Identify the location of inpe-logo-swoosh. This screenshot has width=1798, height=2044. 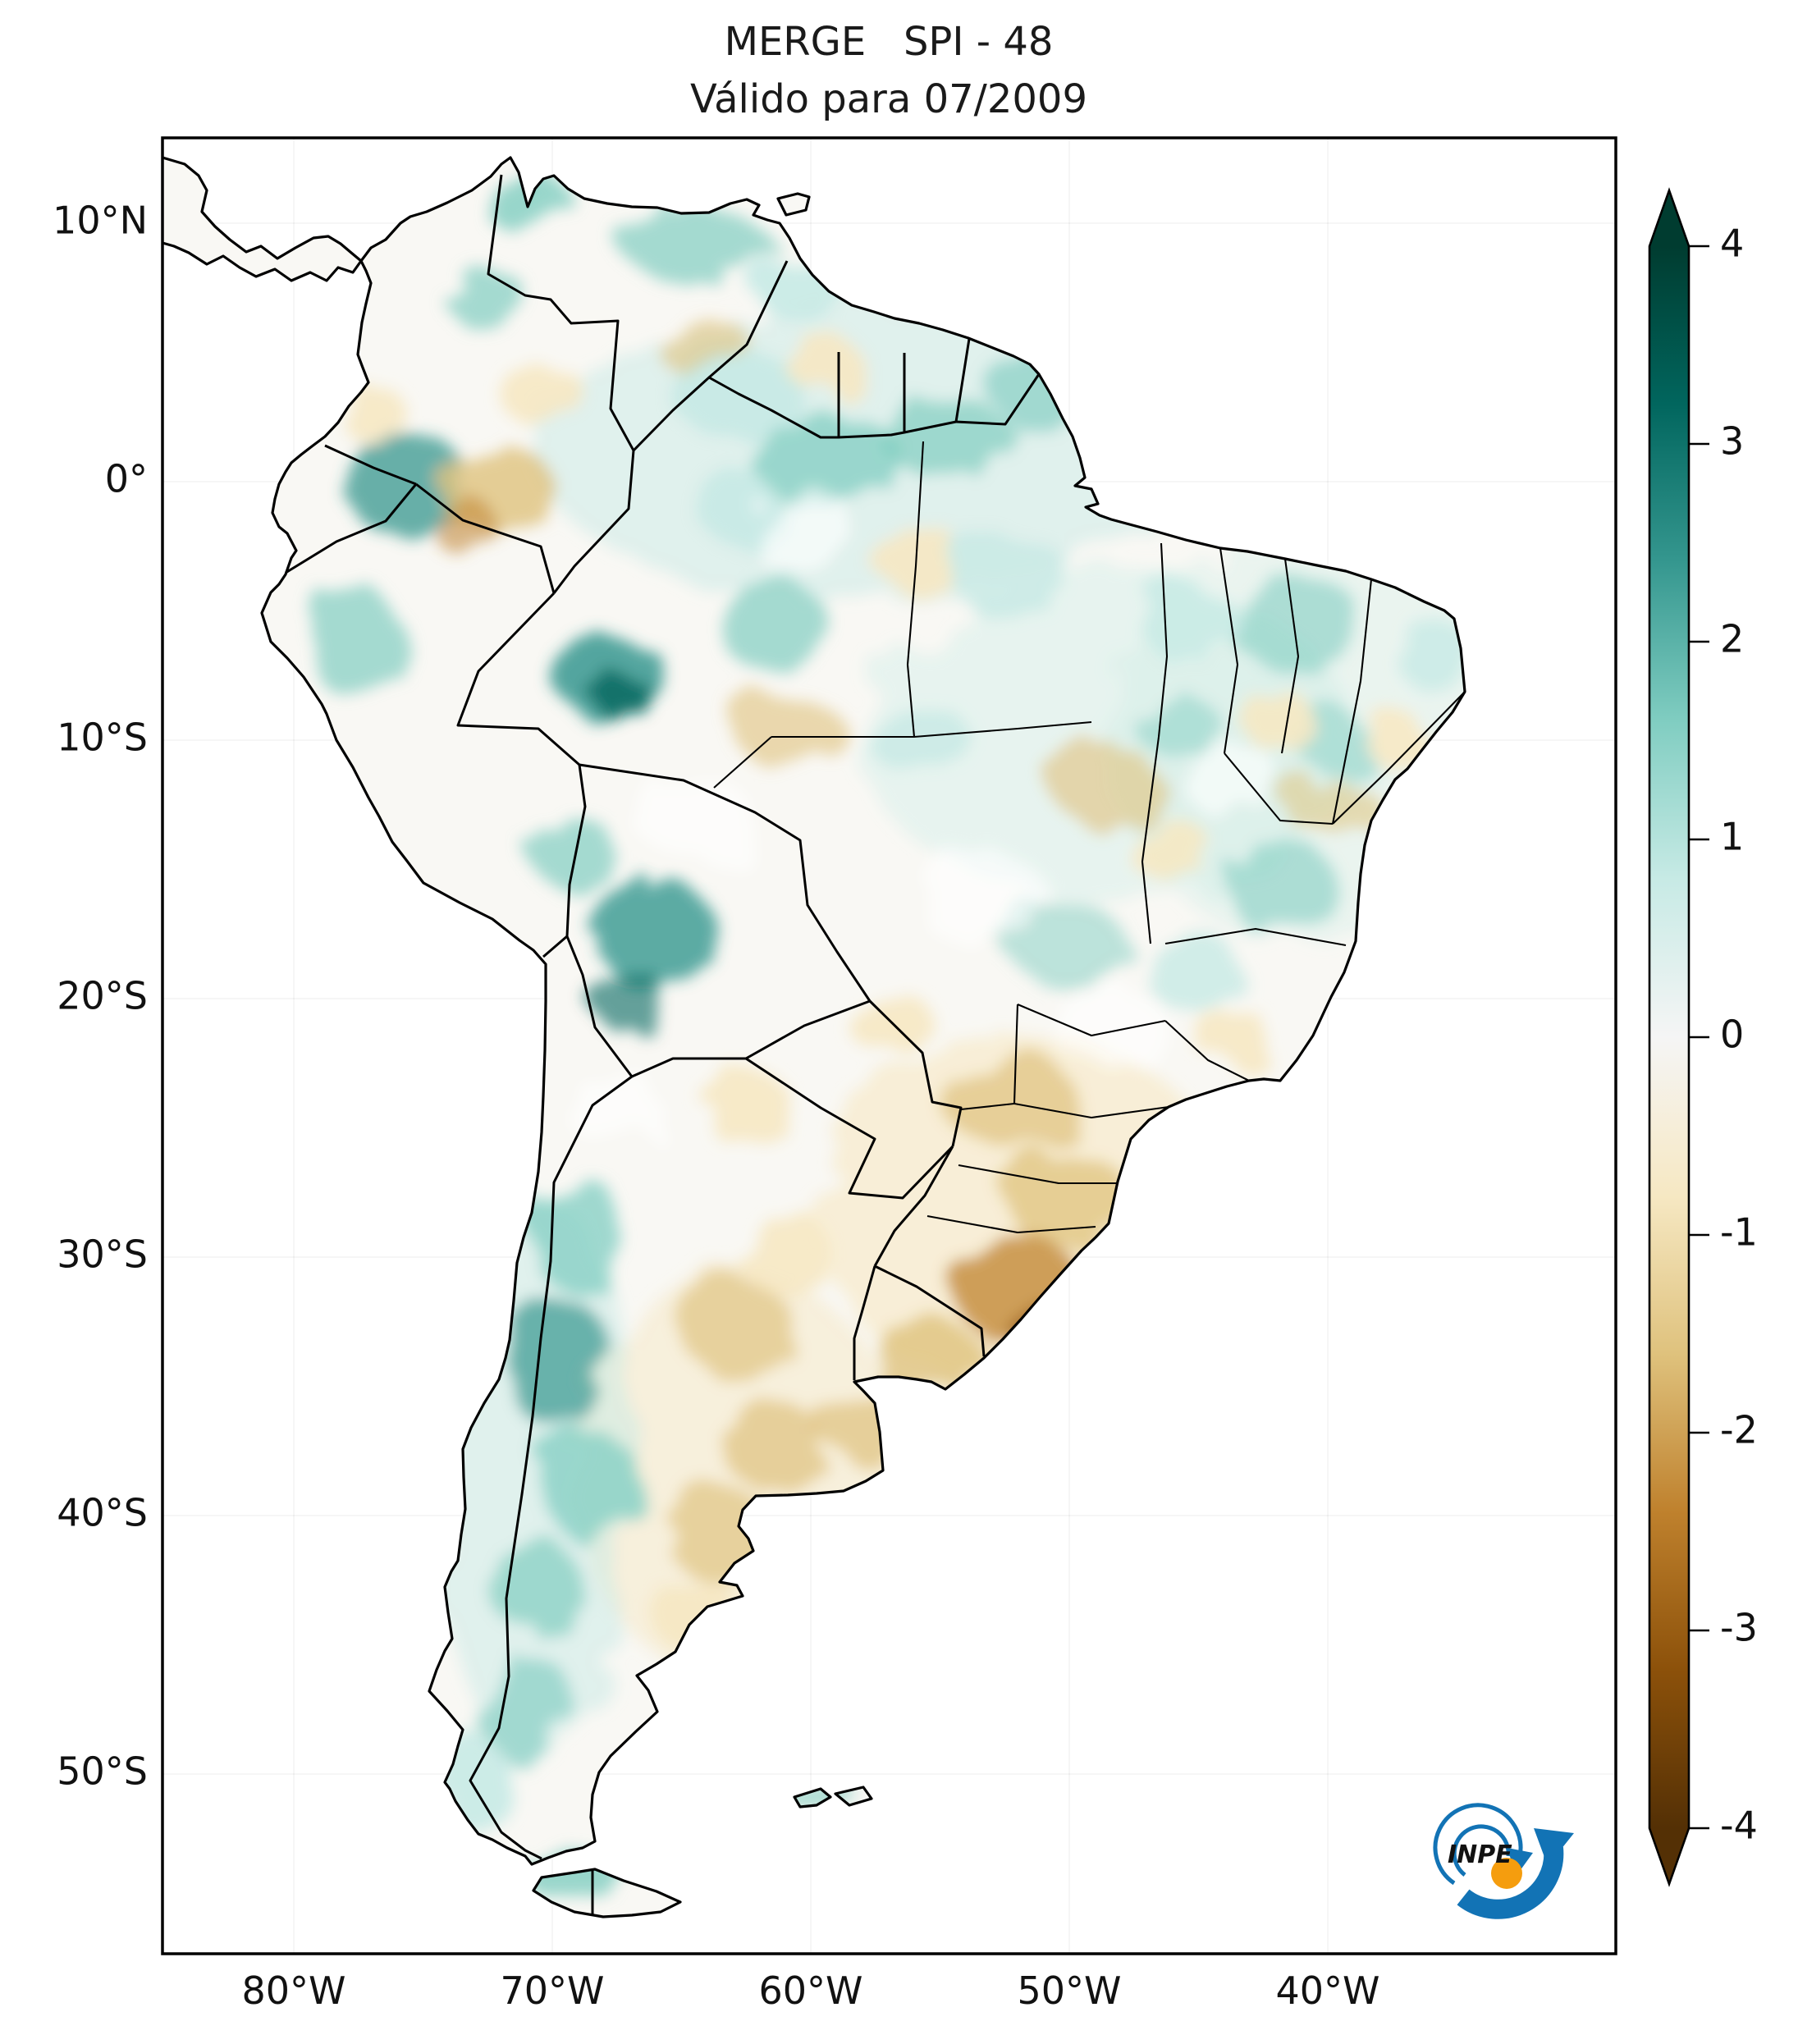
(1510, 1882).